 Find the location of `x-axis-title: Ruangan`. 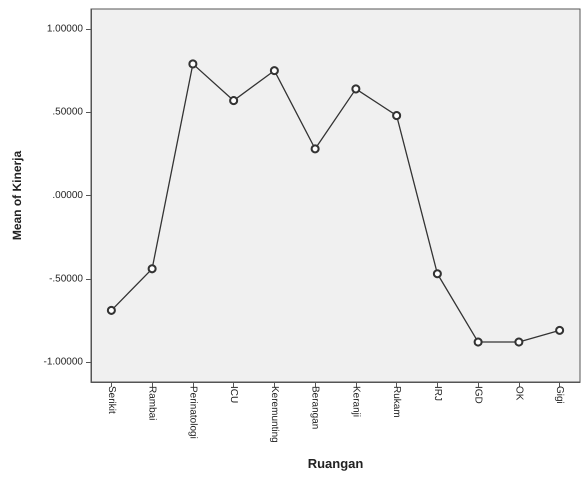

x-axis-title: Ruangan is located at coordinates (336, 463).